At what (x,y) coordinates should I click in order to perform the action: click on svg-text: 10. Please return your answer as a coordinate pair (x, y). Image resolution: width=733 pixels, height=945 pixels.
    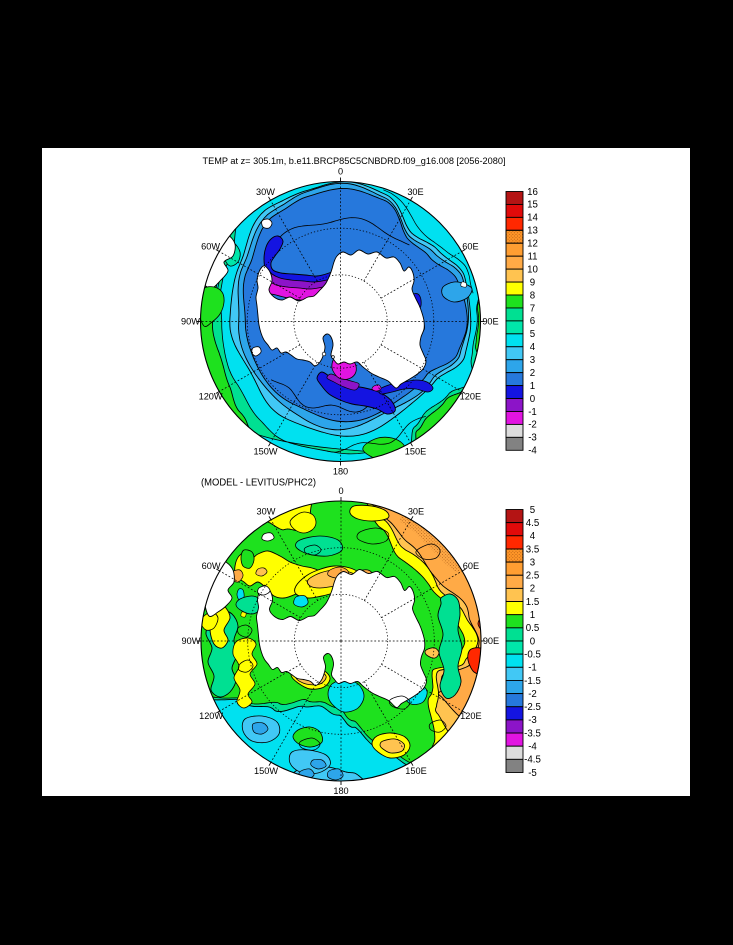
    Looking at the image, I should click on (532, 269).